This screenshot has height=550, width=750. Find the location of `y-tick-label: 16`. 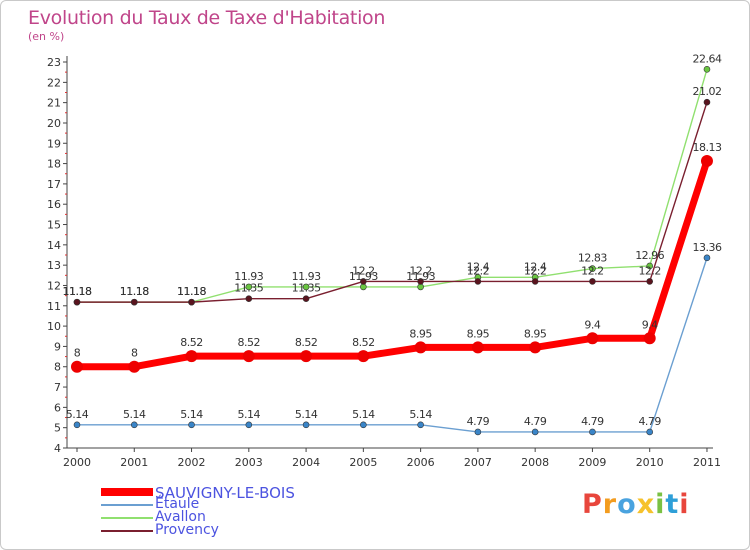

y-tick-label: 16 is located at coordinates (54, 204).